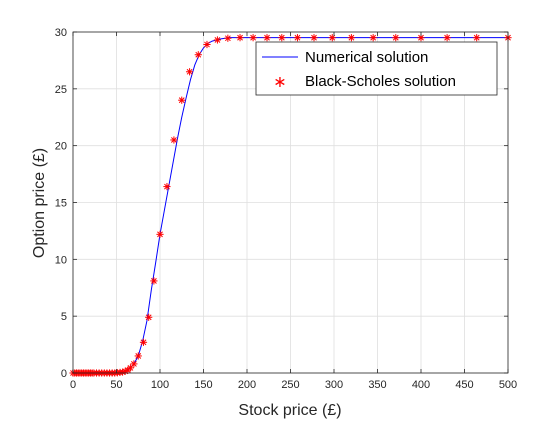 This screenshot has height=425, width=560. I want to click on y-tick-labels: 0 5 10 15 20 25 30, so click(61, 203).